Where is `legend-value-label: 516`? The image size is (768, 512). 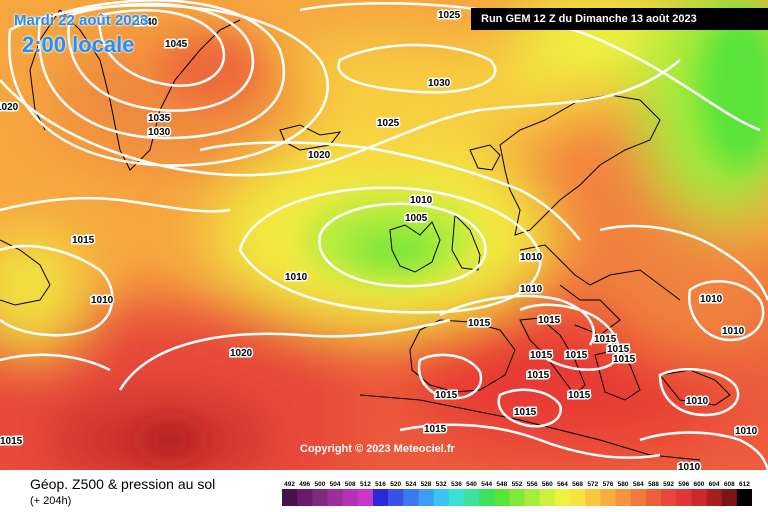 legend-value-label: 516 is located at coordinates (380, 484).